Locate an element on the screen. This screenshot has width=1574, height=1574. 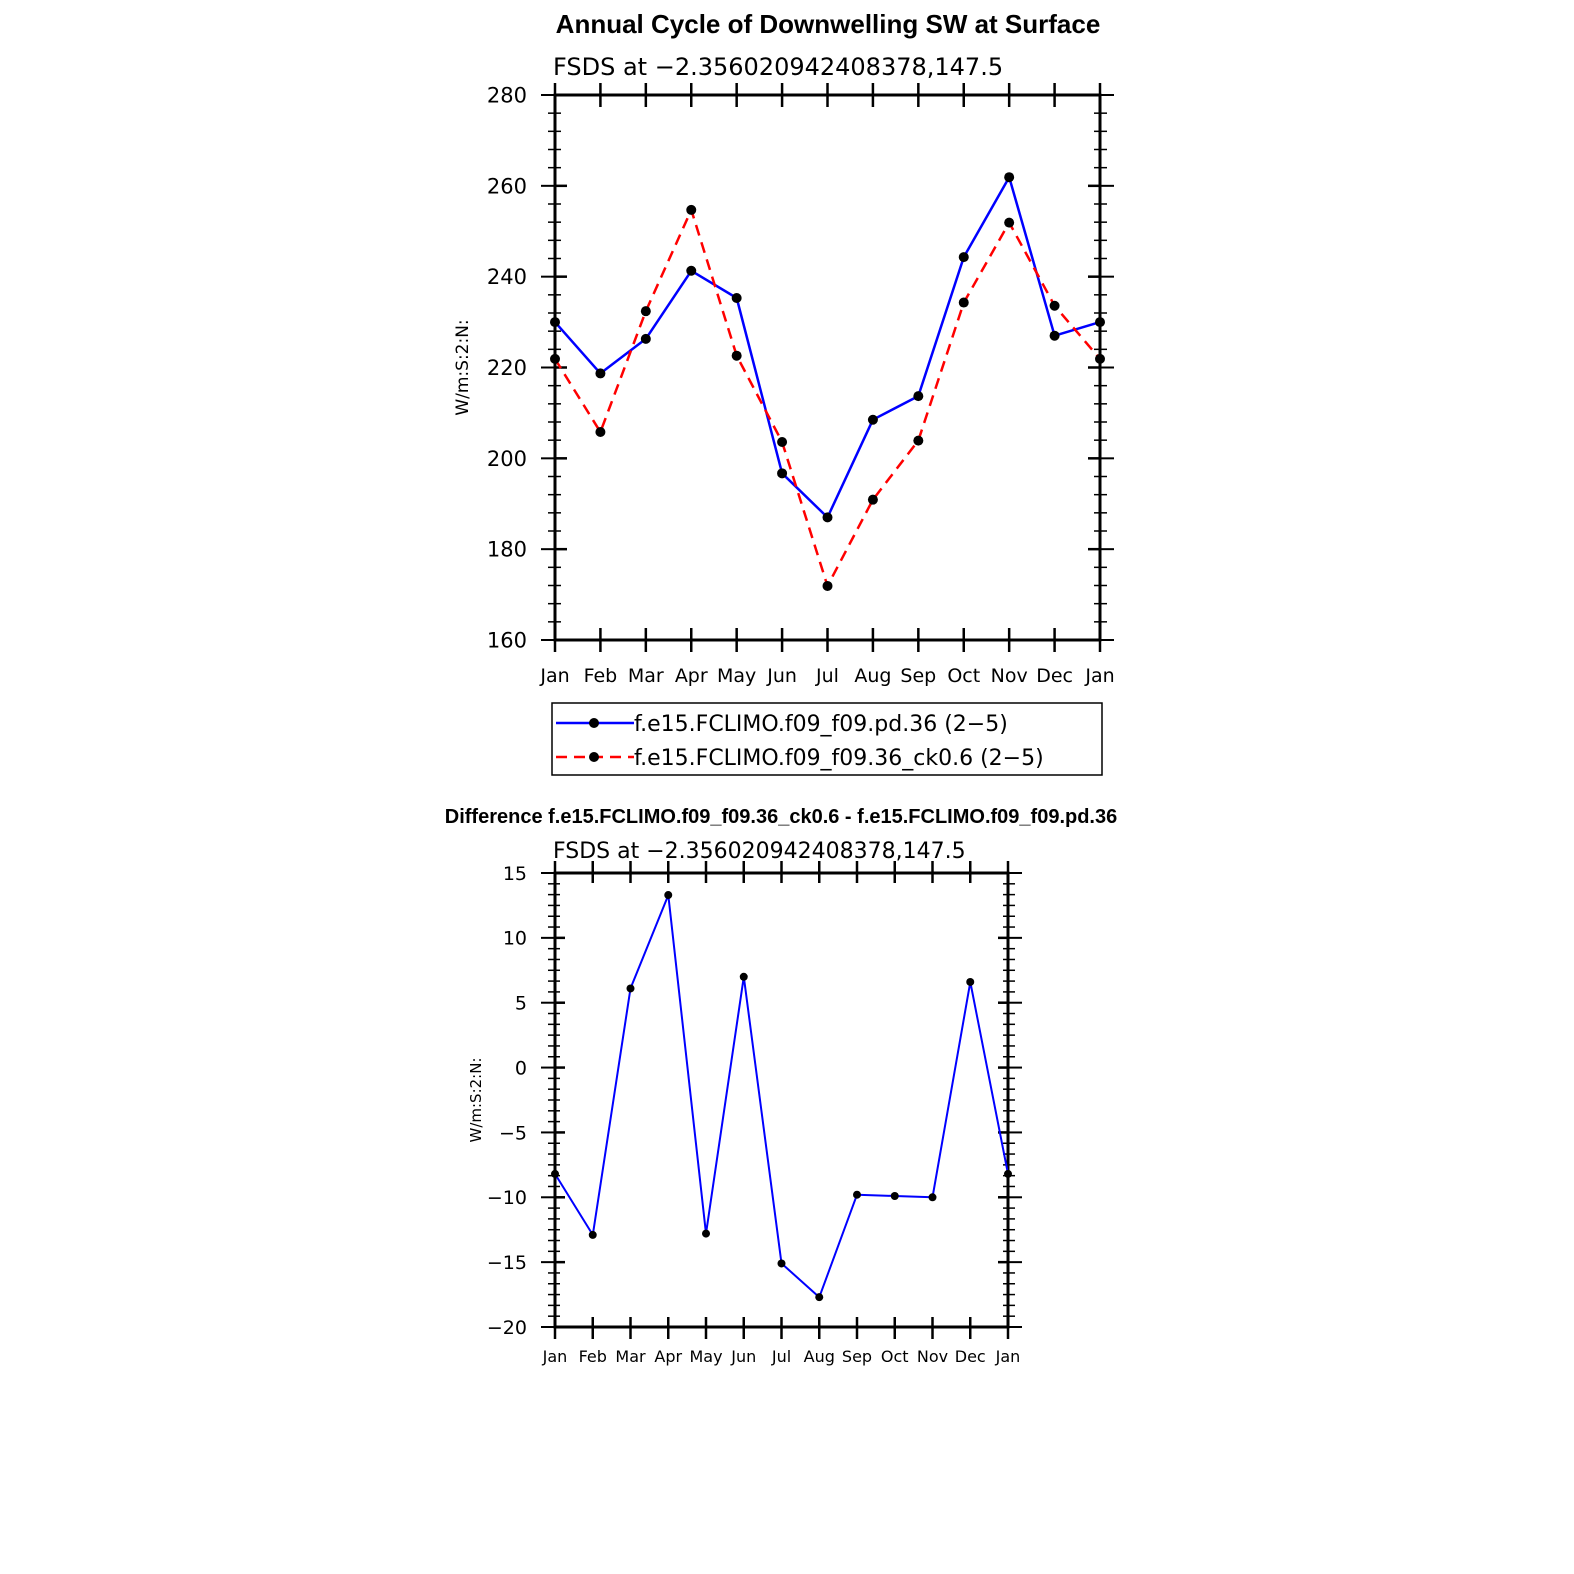
y-tick-label: 5 is located at coordinates (521, 1004).